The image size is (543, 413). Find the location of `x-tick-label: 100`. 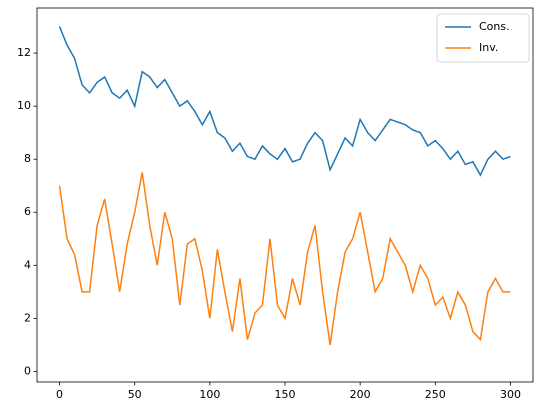

x-tick-label: 100 is located at coordinates (209, 394).